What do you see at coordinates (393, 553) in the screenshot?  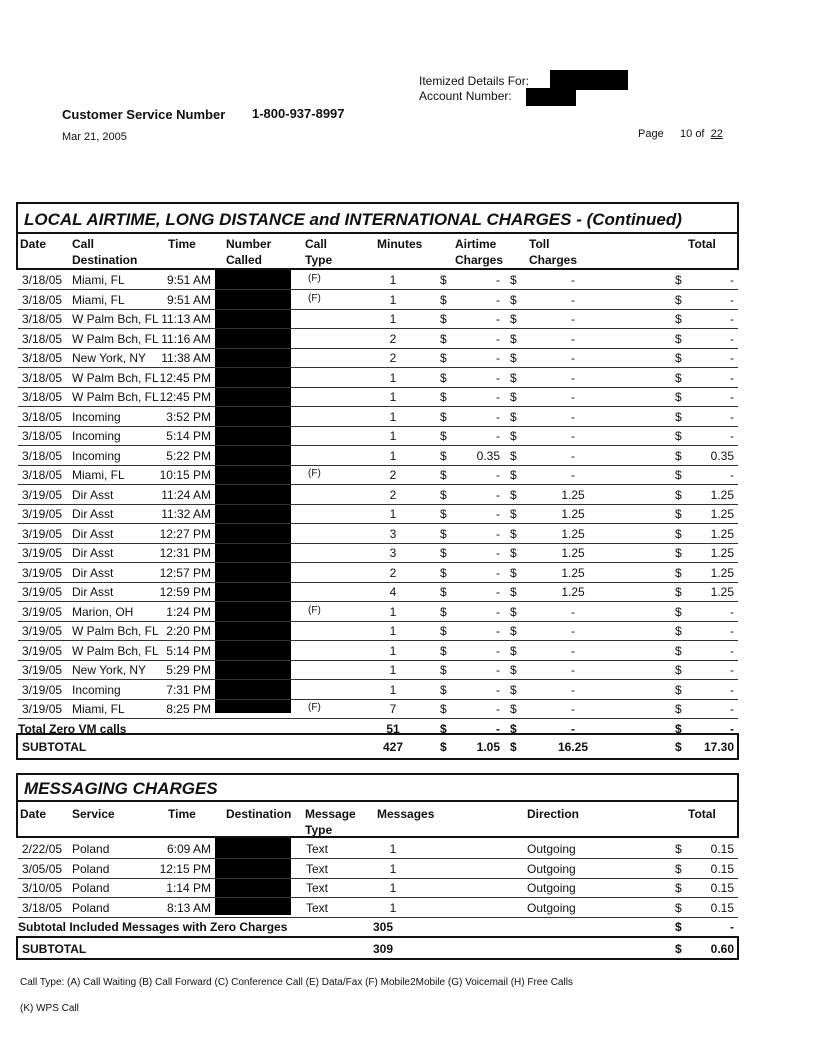 I see `call-minutes: 3` at bounding box center [393, 553].